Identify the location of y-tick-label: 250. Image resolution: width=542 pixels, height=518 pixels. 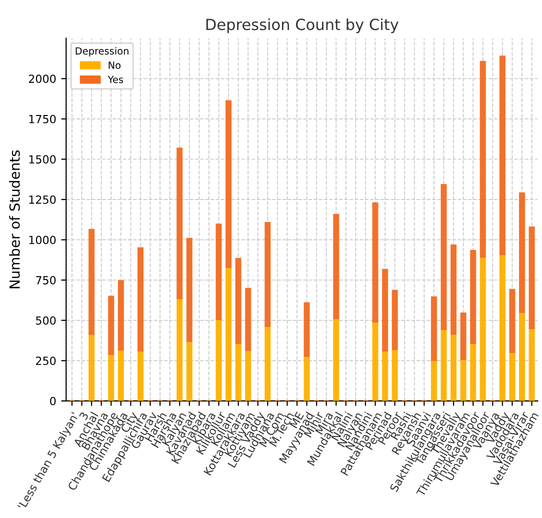
(46, 361).